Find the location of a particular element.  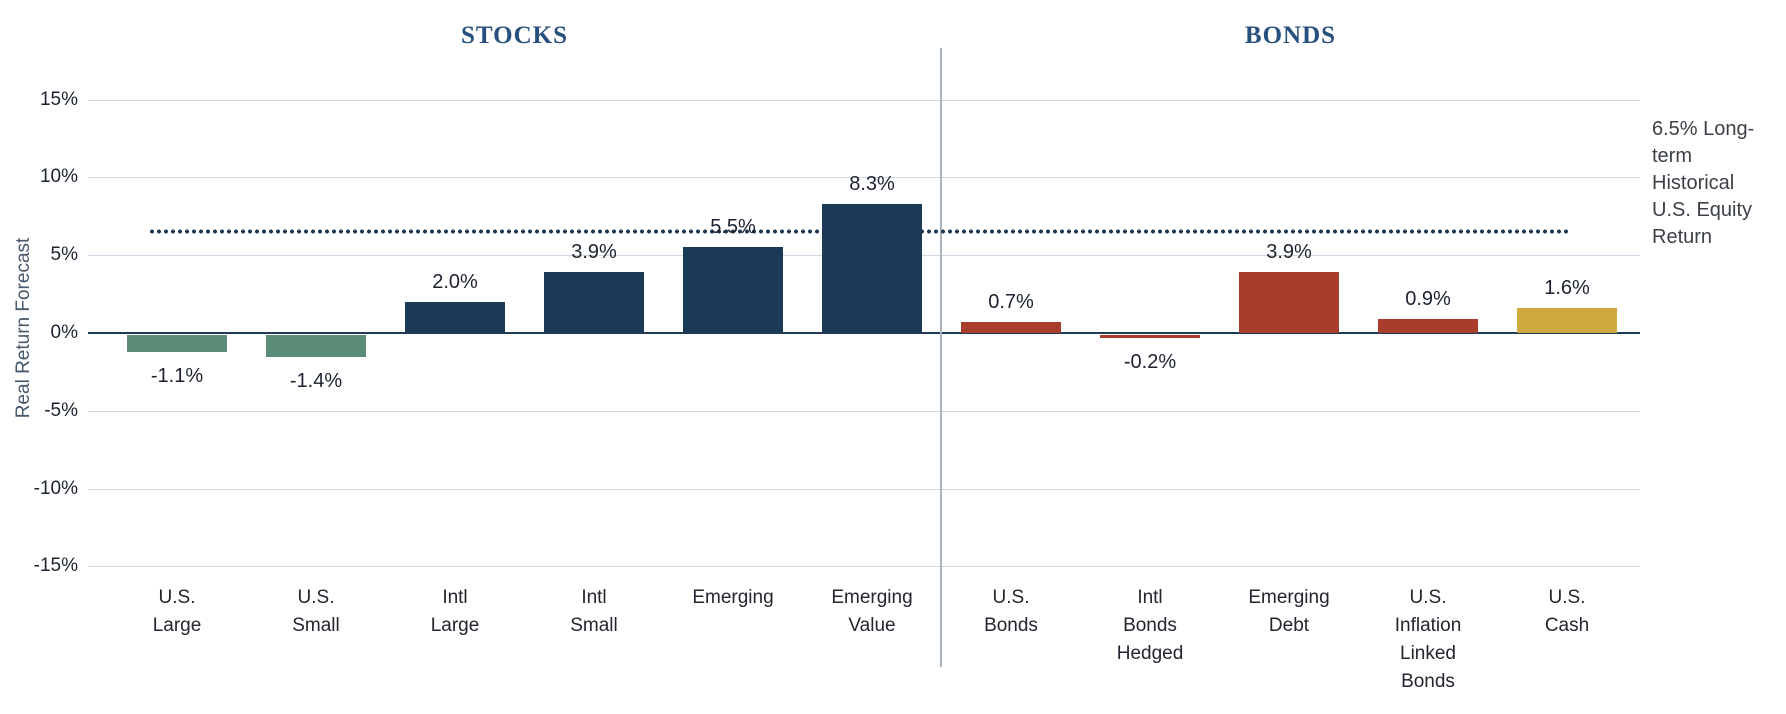

y-tick-label: -15% is located at coordinates (55, 566).